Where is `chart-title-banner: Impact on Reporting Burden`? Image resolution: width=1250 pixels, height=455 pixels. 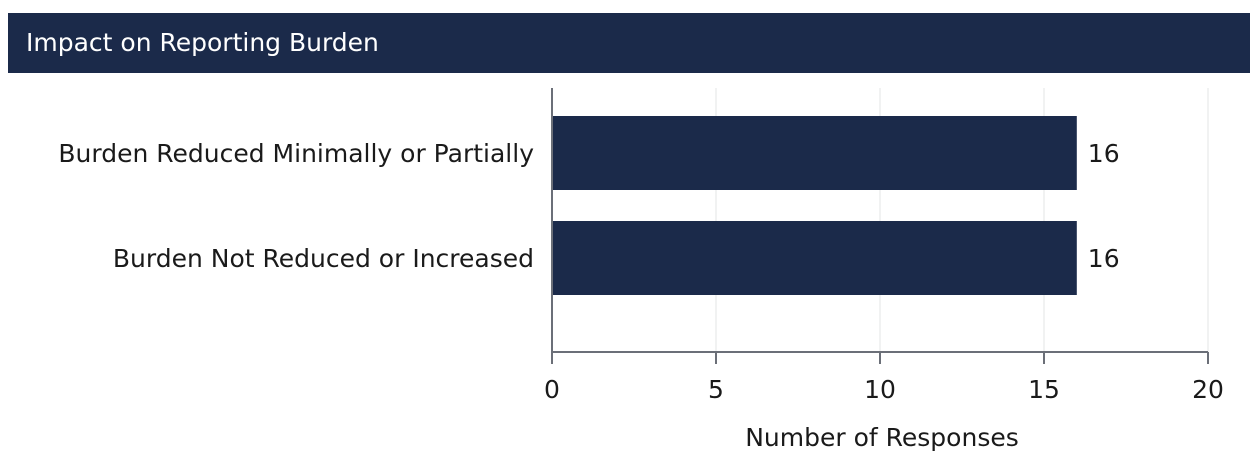 chart-title-banner: Impact on Reporting Burden is located at coordinates (629, 43).